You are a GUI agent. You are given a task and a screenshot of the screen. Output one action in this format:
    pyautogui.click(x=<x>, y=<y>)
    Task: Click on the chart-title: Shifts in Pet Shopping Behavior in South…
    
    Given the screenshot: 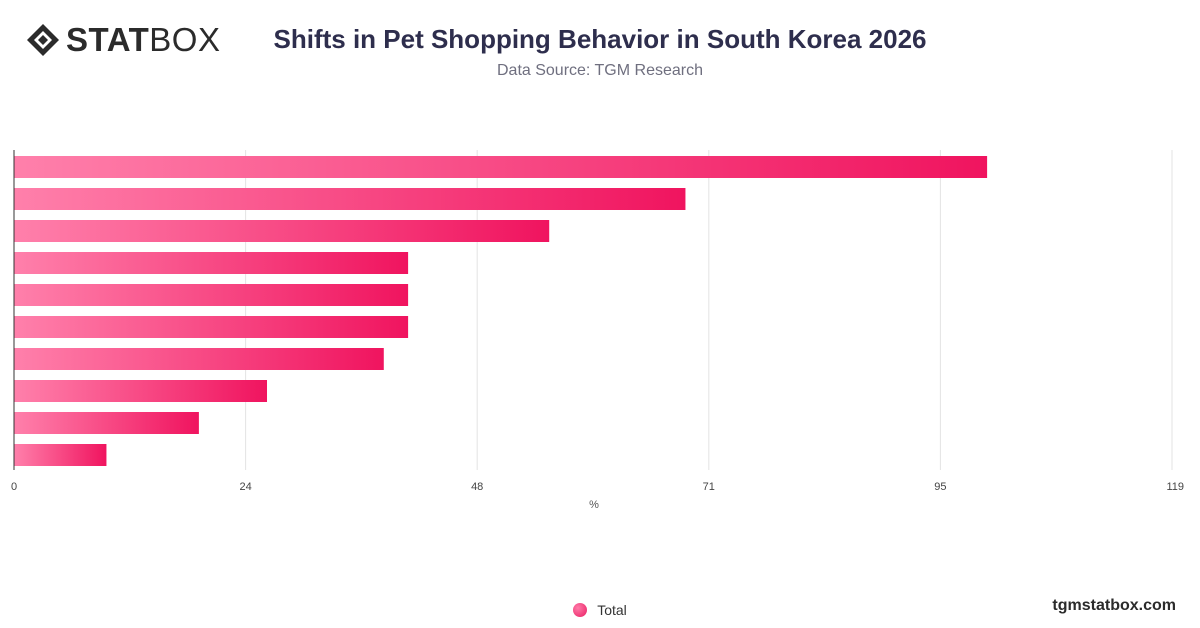 What is the action you would take?
    pyautogui.click(x=600, y=39)
    